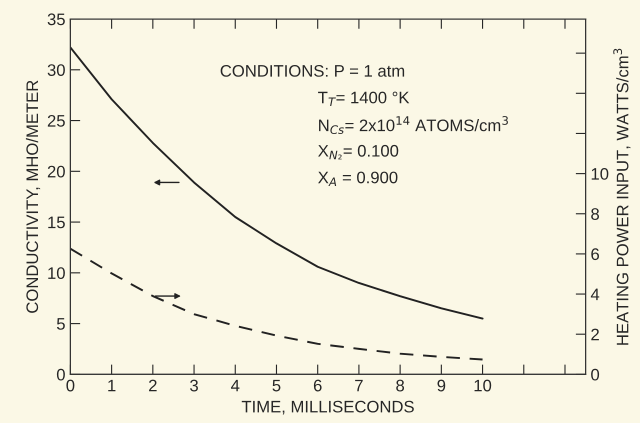 The image size is (640, 423). What do you see at coordinates (621, 196) in the screenshot?
I see `y2-axis-title: HEATING POWER INPUT, WATTS/cm$^{3}$` at bounding box center [621, 196].